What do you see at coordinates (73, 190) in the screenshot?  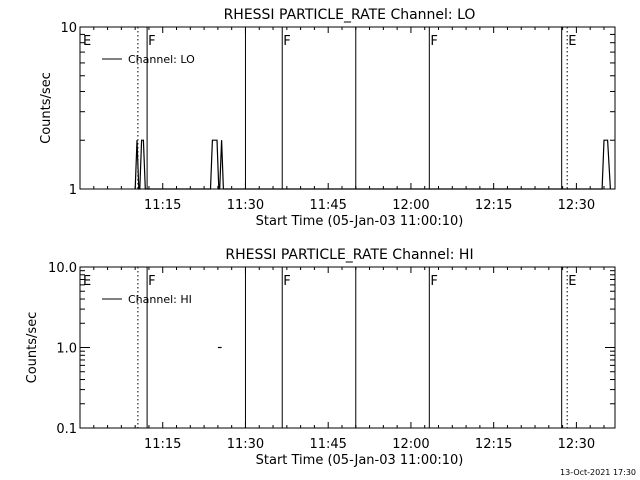 I see `y-tick-label: 1` at bounding box center [73, 190].